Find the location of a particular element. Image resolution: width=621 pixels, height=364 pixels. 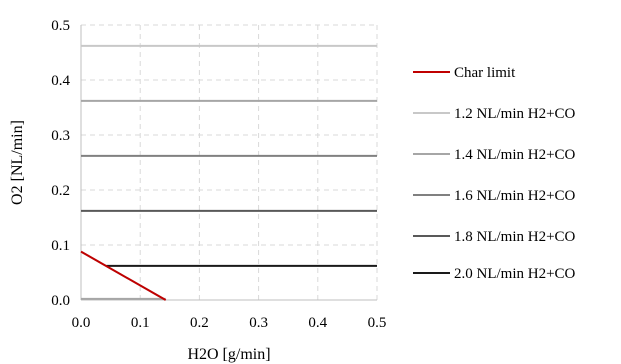

x-tick-labels: 0.0 0.1 0.2 0.3 0.4 0.5 is located at coordinates (229, 323).